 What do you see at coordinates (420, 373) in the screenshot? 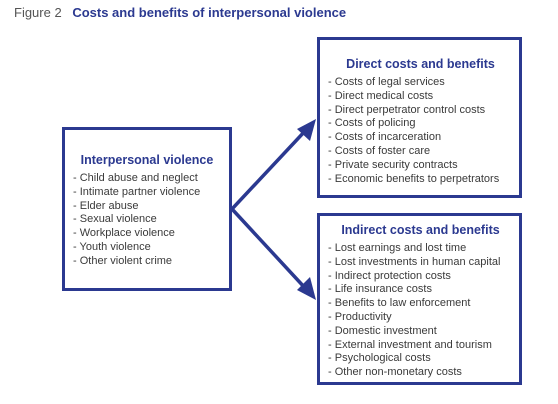
I see `list-item: Other non-monetary costs` at bounding box center [420, 373].